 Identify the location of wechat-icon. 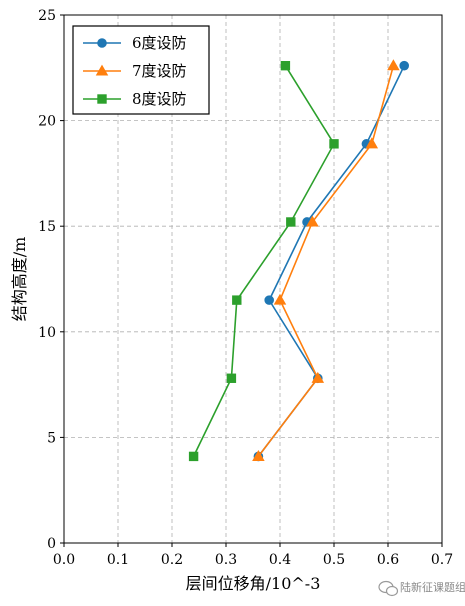
(388, 588).